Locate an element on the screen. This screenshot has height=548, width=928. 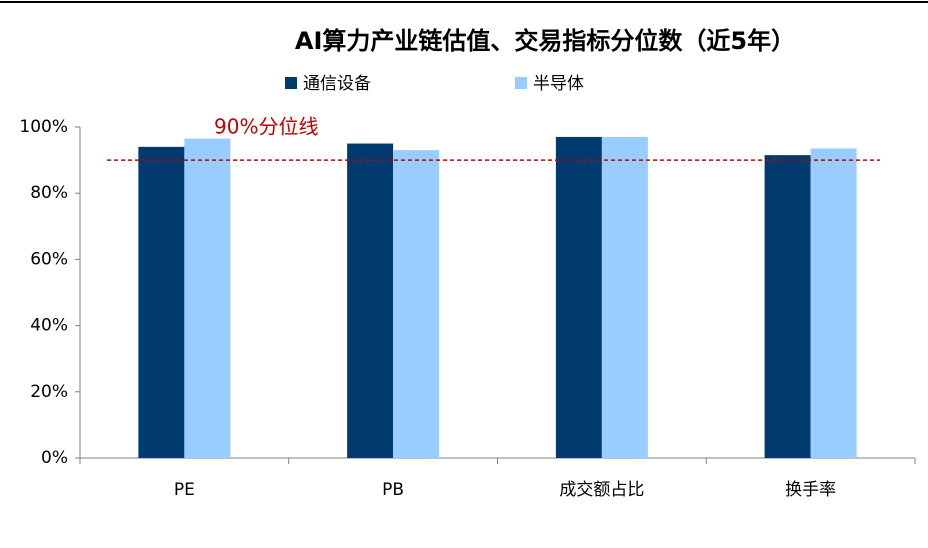
reference-label: 90%分位线 is located at coordinates (266, 127).